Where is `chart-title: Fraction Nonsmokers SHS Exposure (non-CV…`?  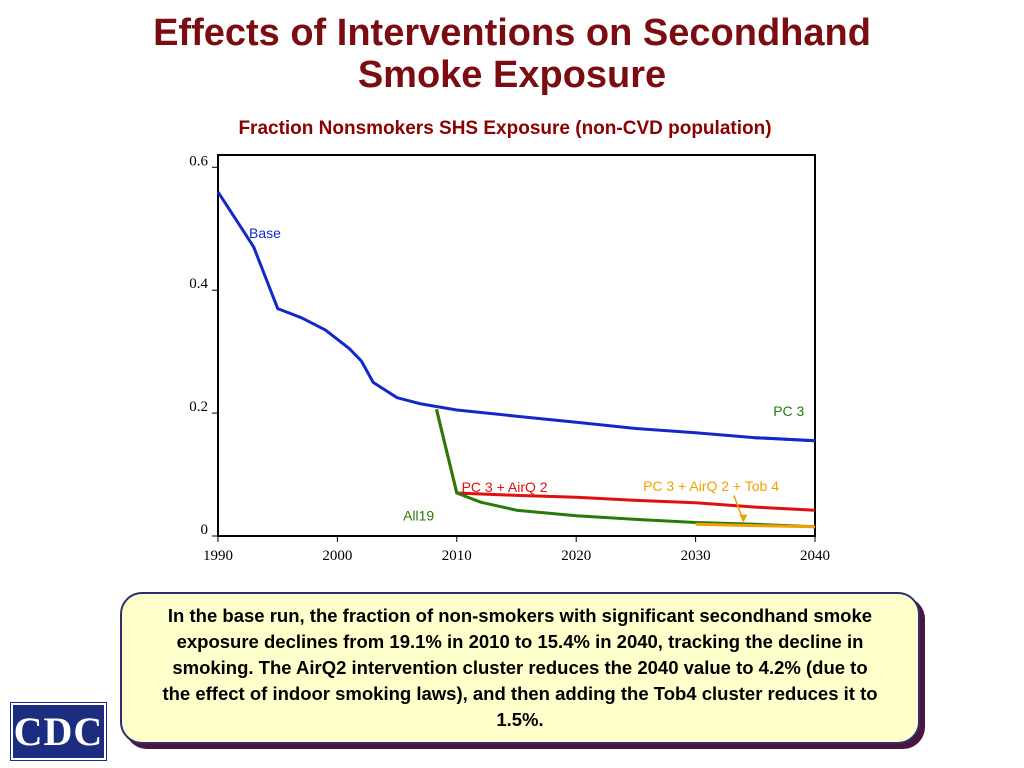 chart-title: Fraction Nonsmokers SHS Exposure (non-CV… is located at coordinates (504, 128).